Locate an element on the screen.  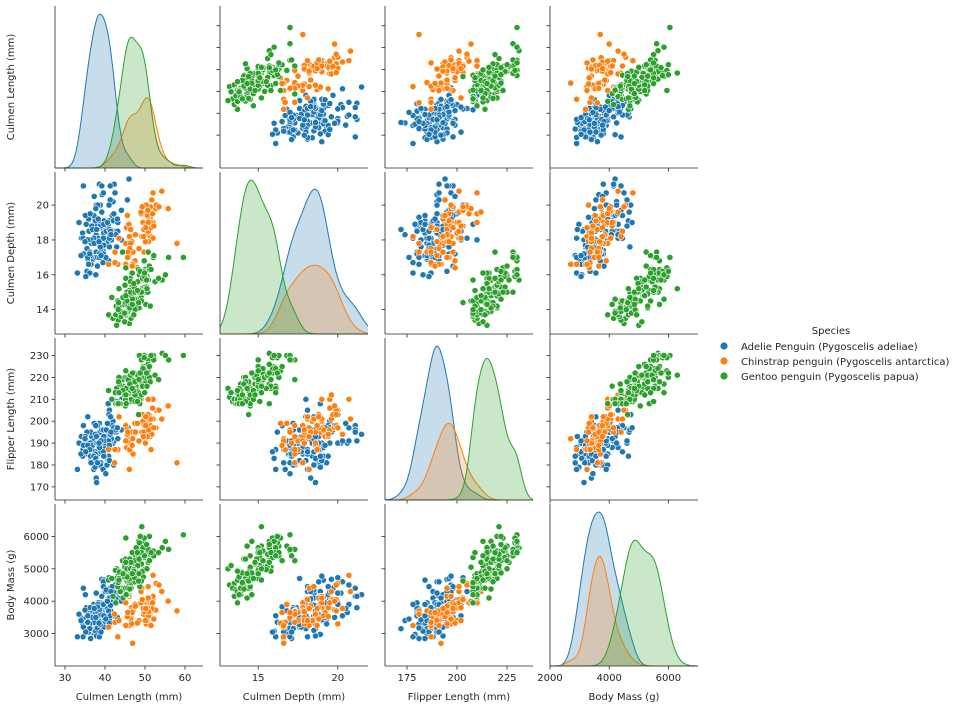
x-tick-label: 2000 is located at coordinates (549, 678).